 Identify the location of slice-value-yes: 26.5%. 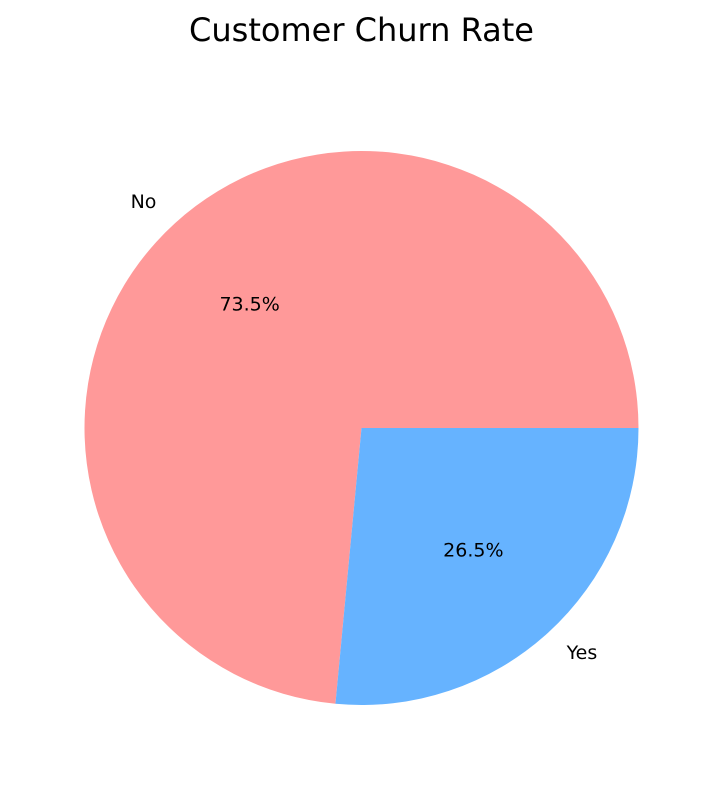
(473, 550).